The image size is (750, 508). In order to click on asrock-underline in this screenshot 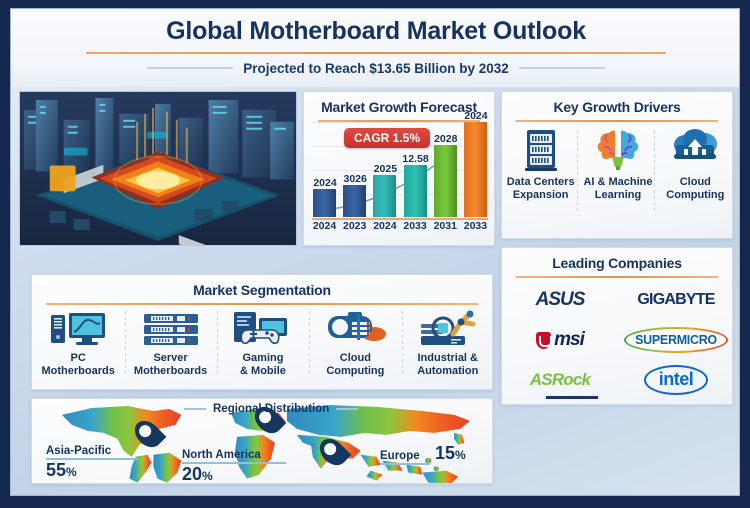, I will do `click(572, 397)`.